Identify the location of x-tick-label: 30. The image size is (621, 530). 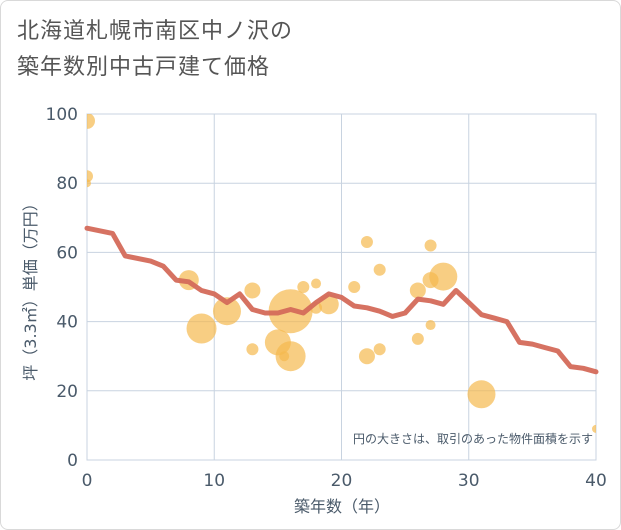
(469, 481).